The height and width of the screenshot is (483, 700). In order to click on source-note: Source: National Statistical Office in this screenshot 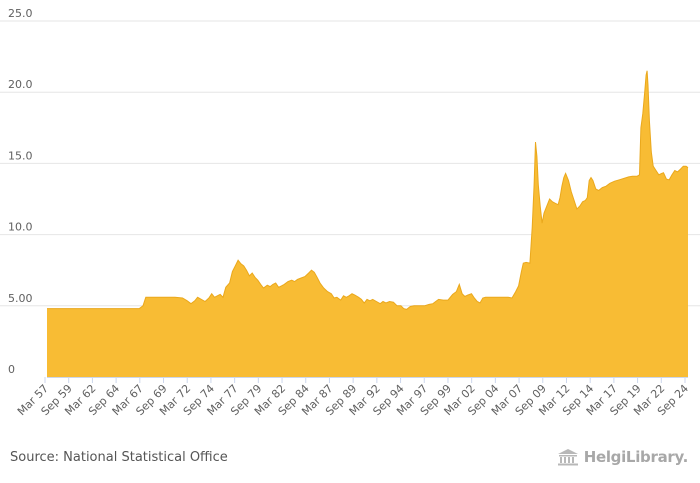, I will do `click(119, 457)`.